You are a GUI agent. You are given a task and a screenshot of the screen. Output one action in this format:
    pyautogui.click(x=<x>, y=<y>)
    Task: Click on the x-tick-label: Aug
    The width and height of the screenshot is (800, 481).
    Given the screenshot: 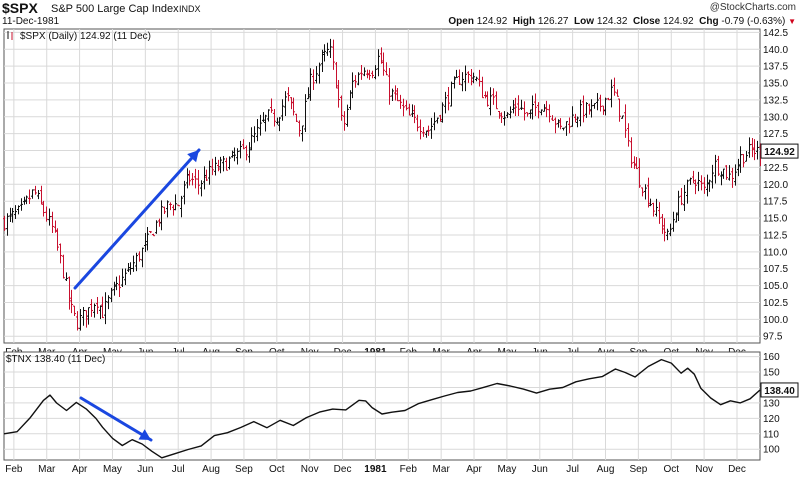 What is the action you would take?
    pyautogui.click(x=211, y=469)
    